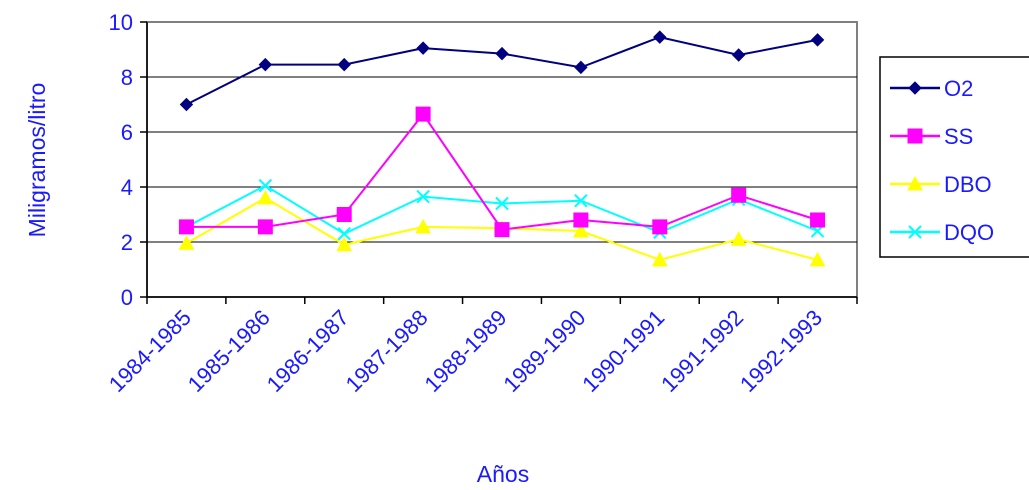 The image size is (1029, 490). Describe the element at coordinates (127, 77) in the screenshot. I see `y-tick-label: 8` at that location.